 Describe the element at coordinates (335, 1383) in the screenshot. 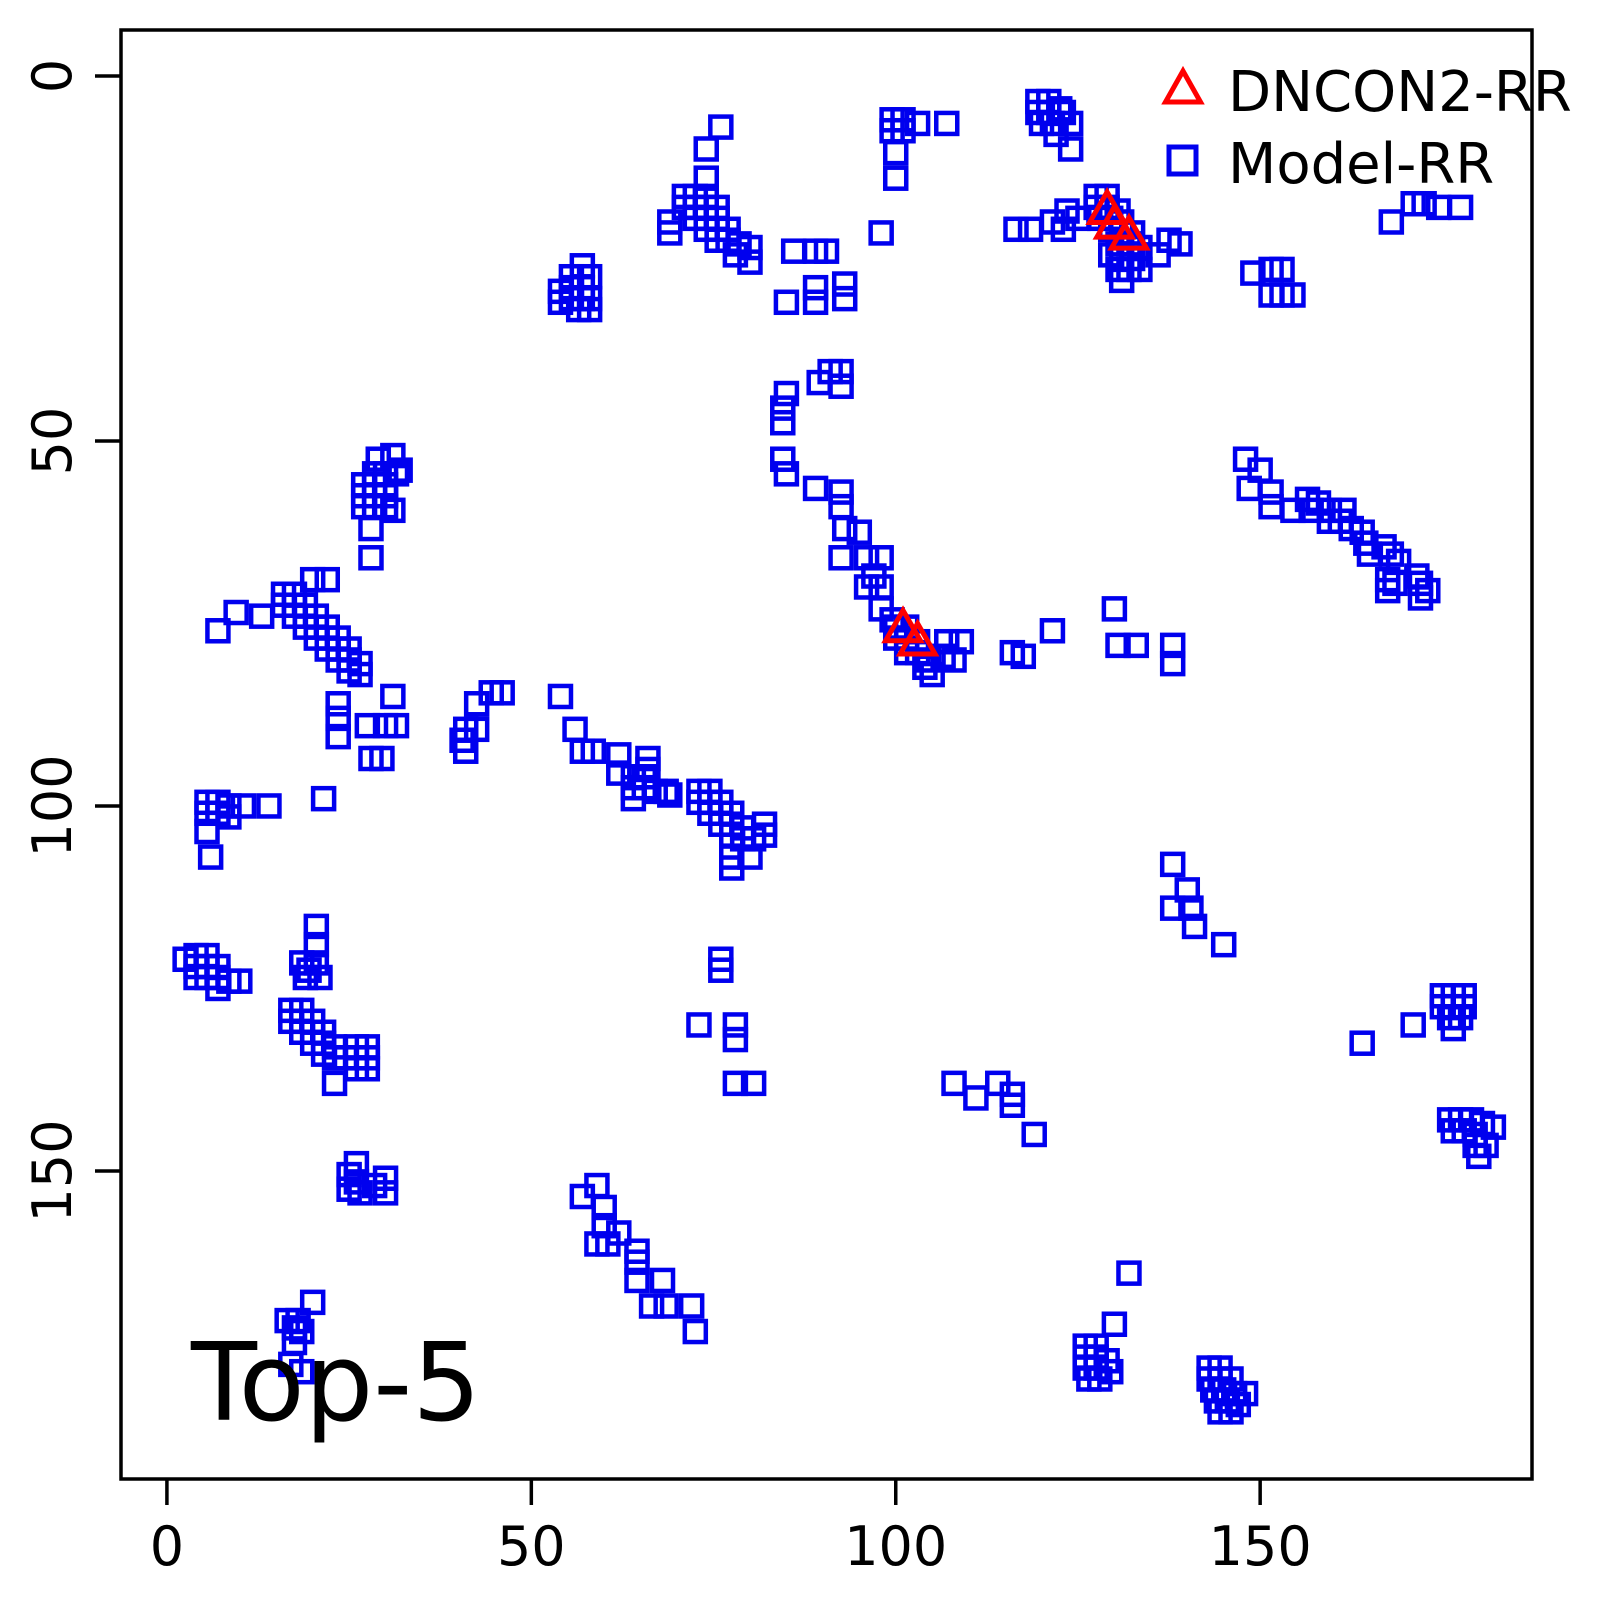

I see `annotation-top5: Top-5` at that location.